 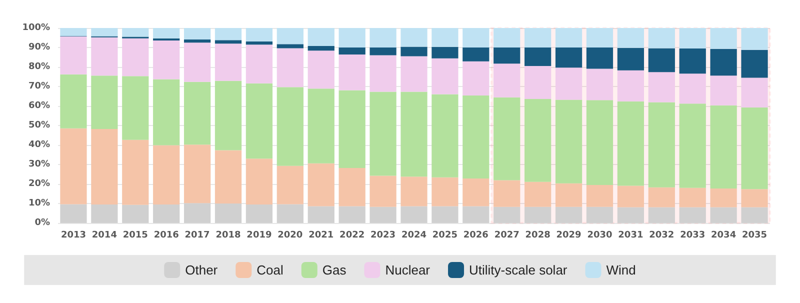 I want to click on legend-label: Gas, so click(x=334, y=270).